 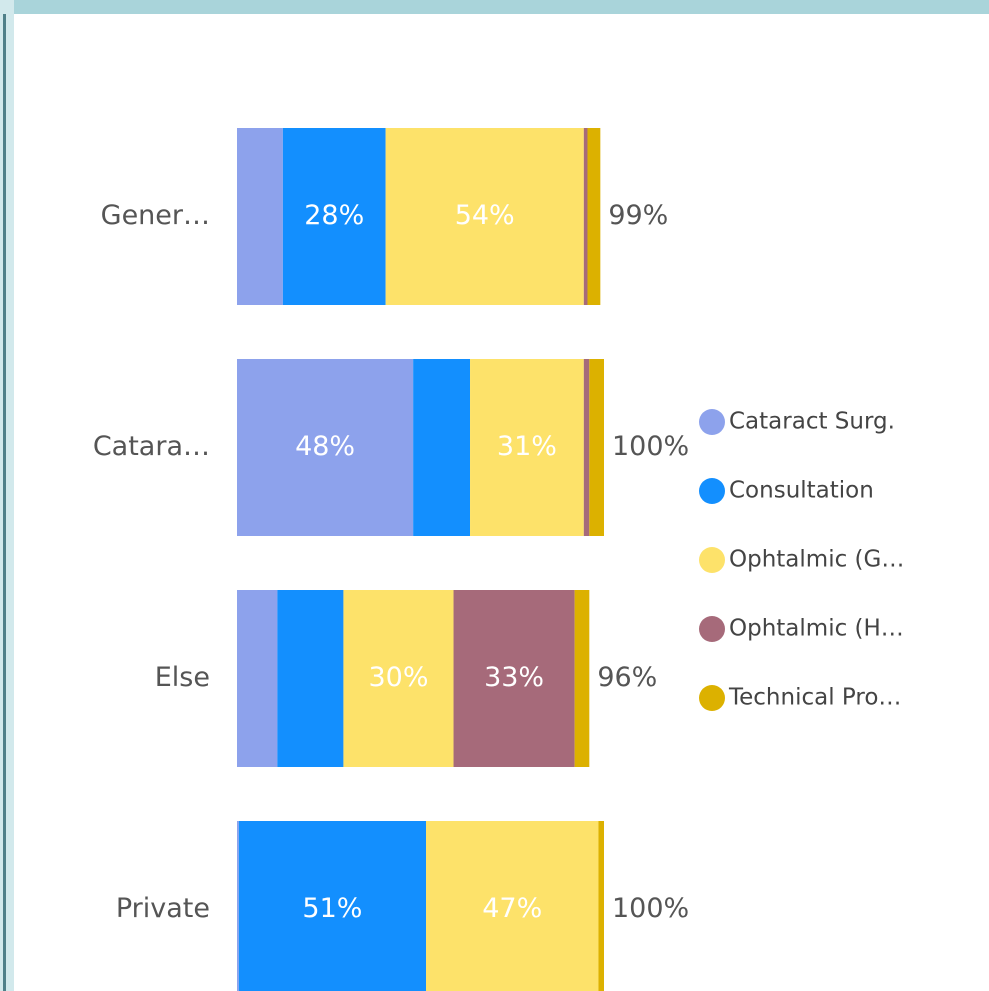 I want to click on data-label: 54%, so click(x=485, y=215).